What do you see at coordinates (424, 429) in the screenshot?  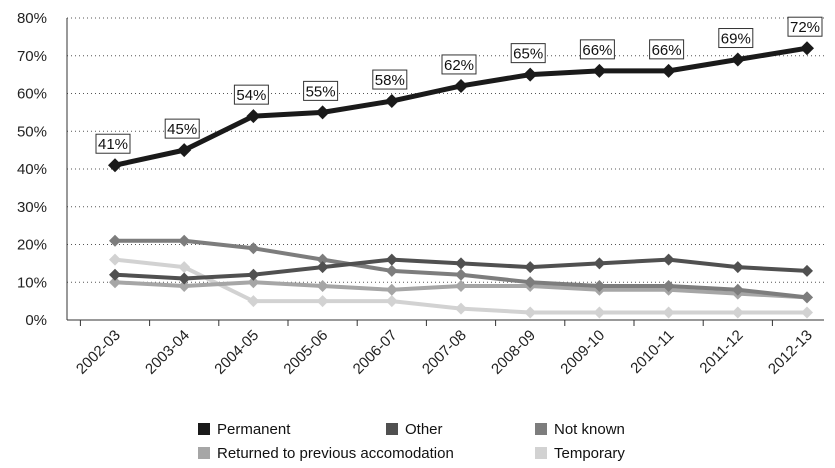 I see `legend-label: Other` at bounding box center [424, 429].